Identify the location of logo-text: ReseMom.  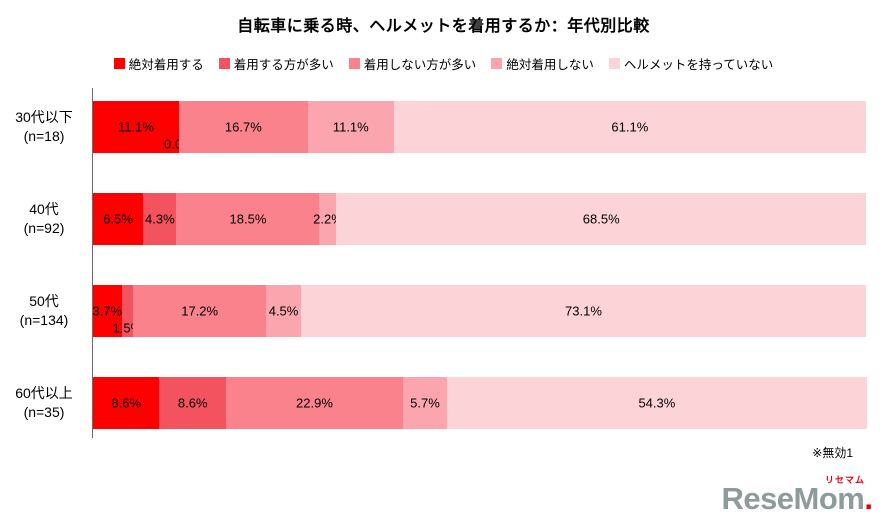
(793, 498).